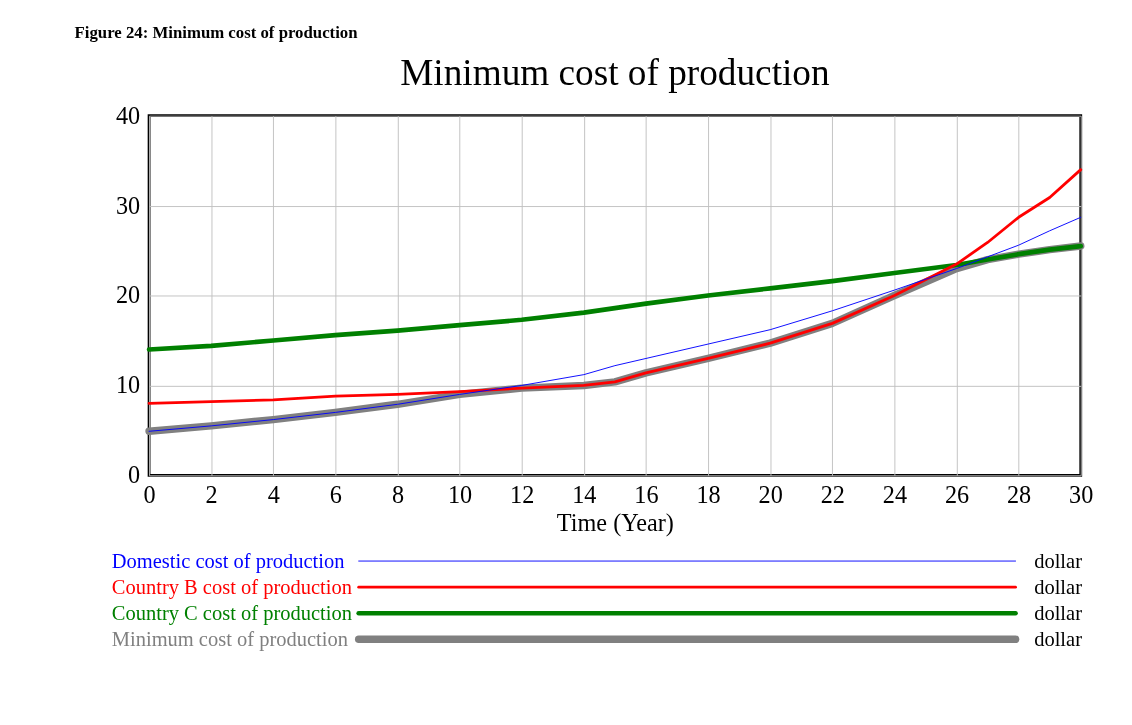 This screenshot has height=725, width=1132. What do you see at coordinates (957, 494) in the screenshot?
I see `x-tick-label: 26` at bounding box center [957, 494].